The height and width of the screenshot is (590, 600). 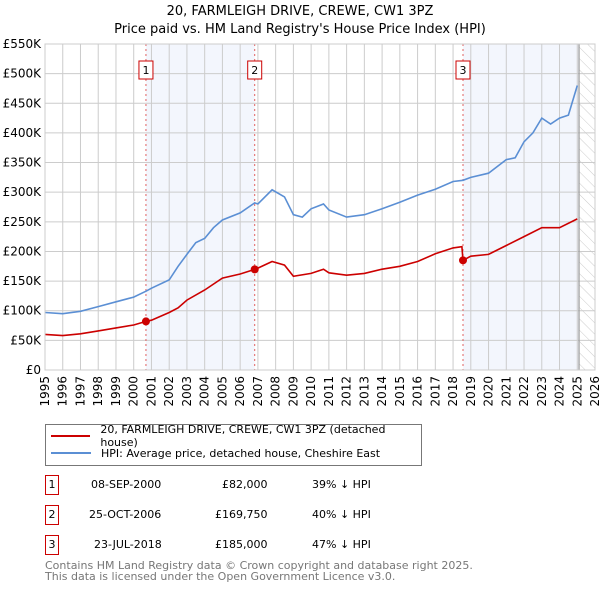 I want to click on sale-date: 08-SEP-2000, so click(x=126, y=484).